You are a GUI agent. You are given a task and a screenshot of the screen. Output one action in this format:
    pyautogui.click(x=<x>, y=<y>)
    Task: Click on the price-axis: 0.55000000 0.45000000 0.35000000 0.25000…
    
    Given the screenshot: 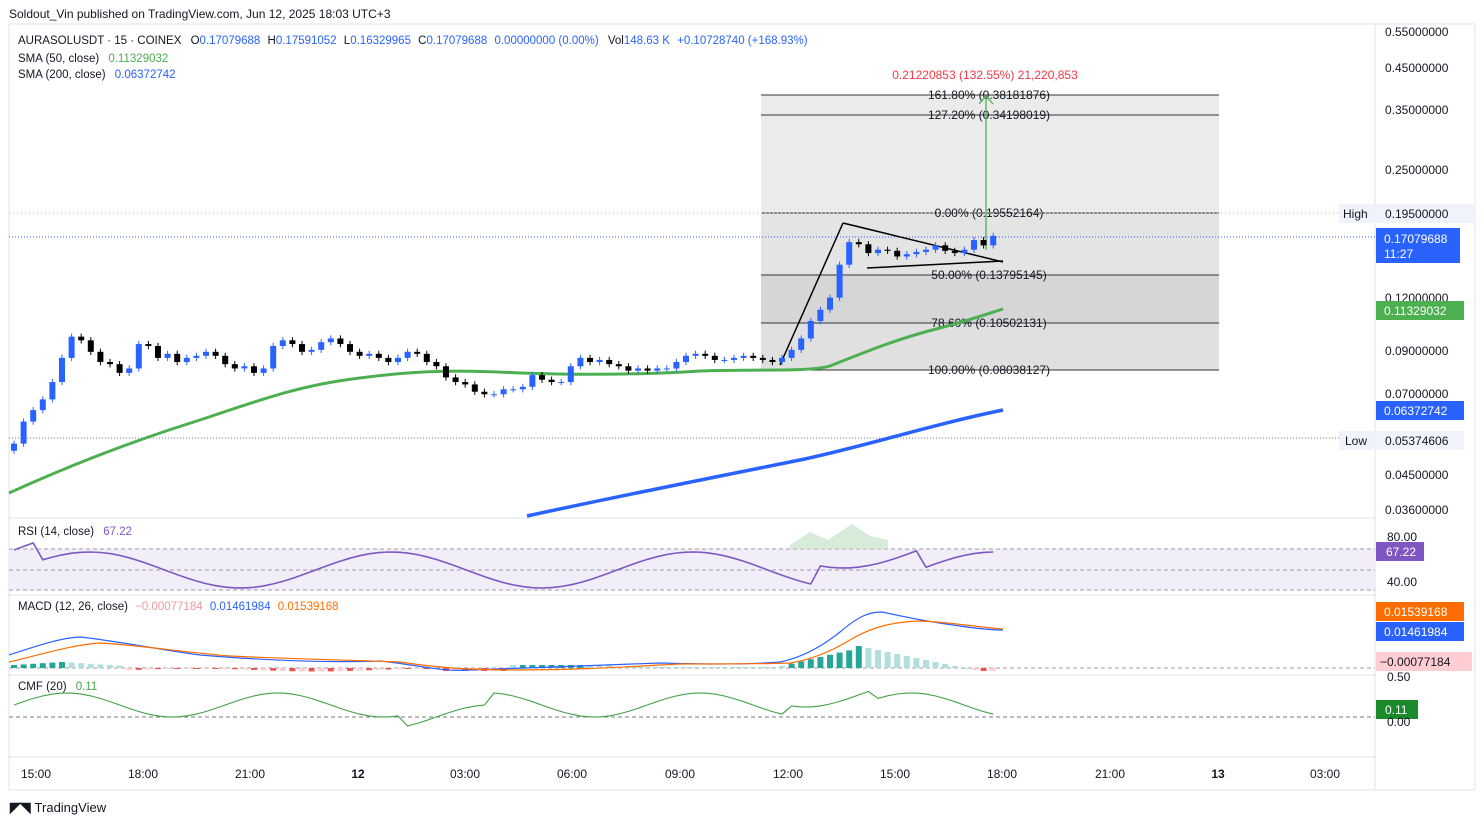 What is the action you would take?
    pyautogui.click(x=1417, y=271)
    